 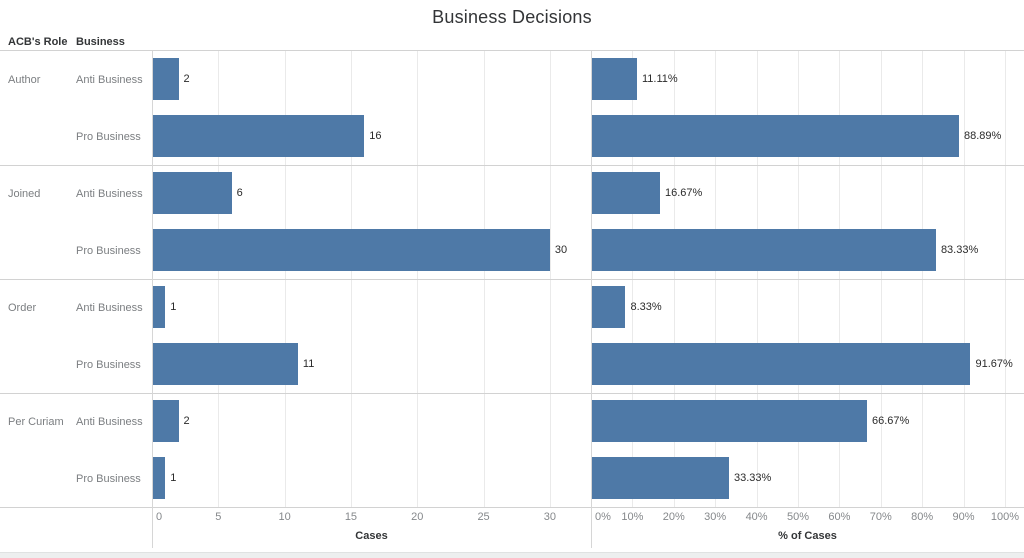 I want to click on tick-label-60: 60%, so click(x=839, y=517).